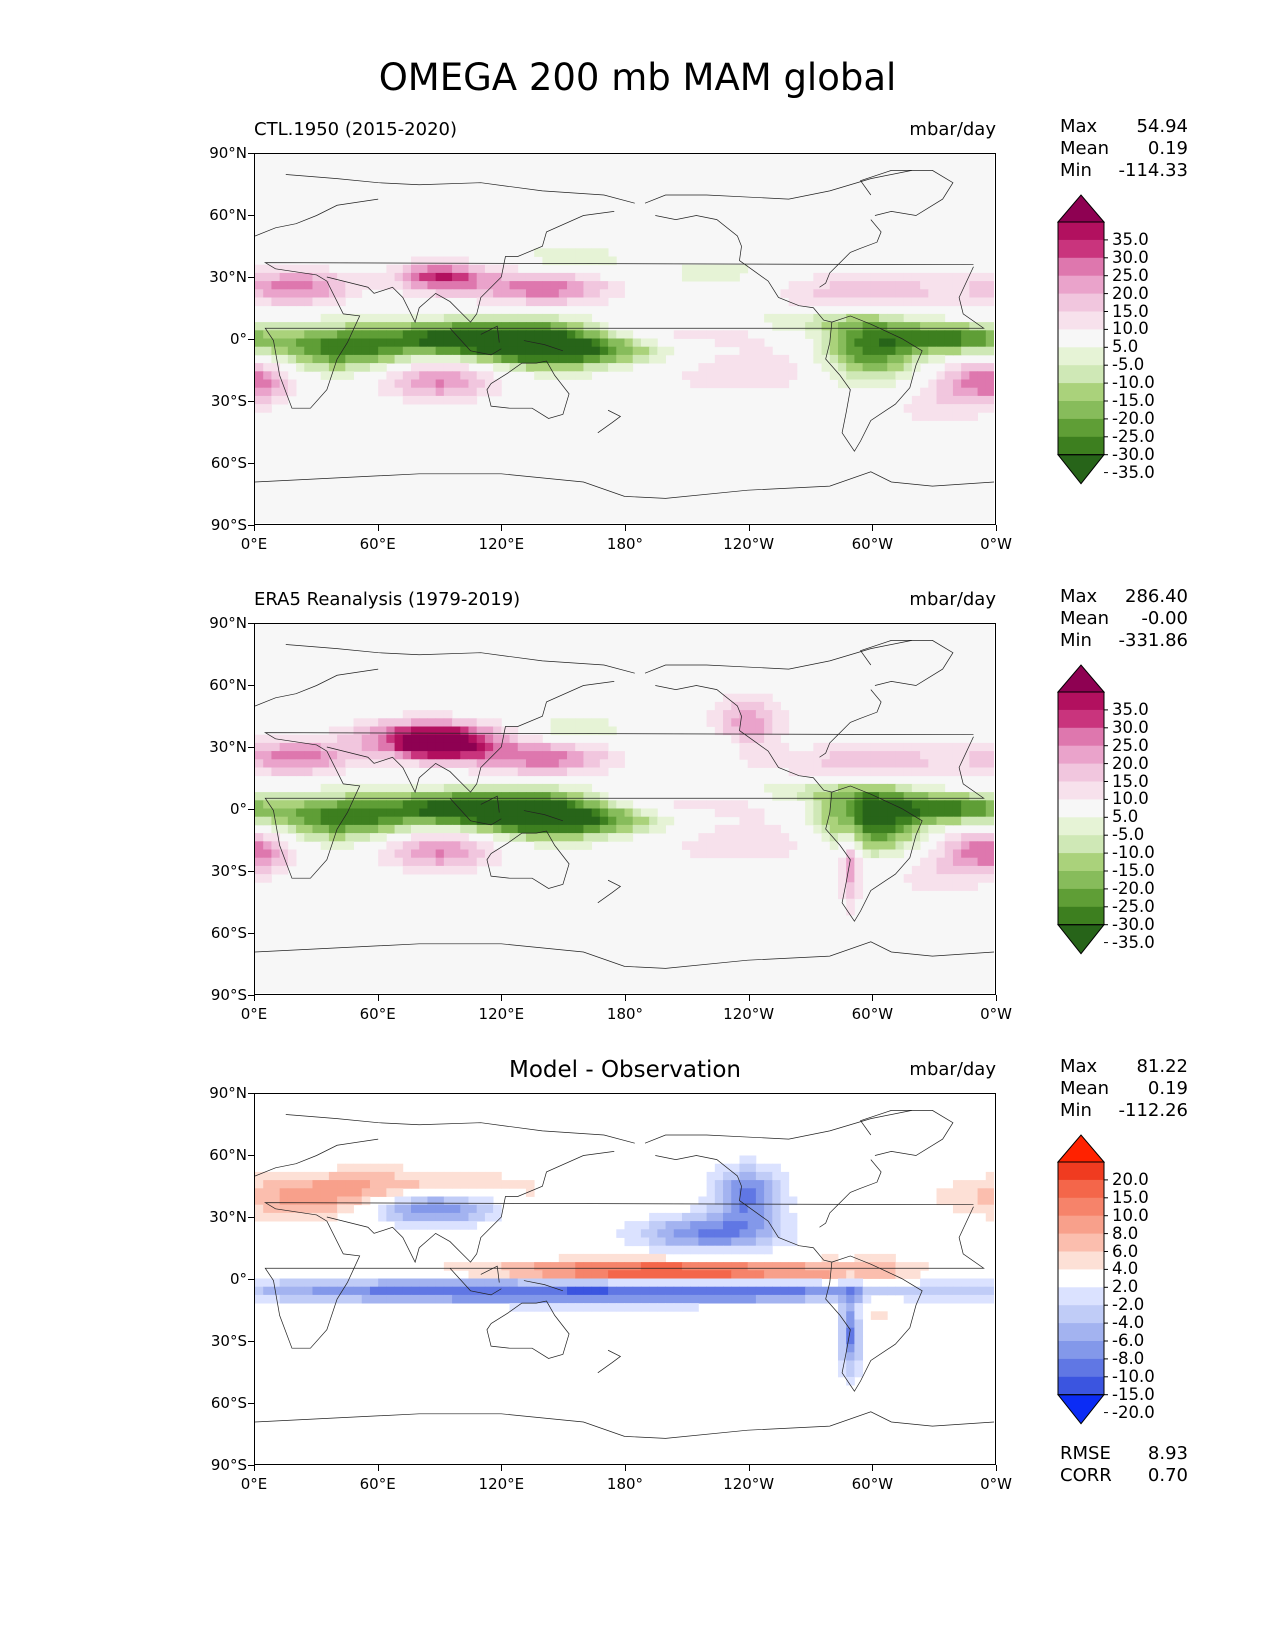 This screenshot has width=1275, height=1650. Describe the element at coordinates (460, 189) in the screenshot. I see `coastline` at that location.